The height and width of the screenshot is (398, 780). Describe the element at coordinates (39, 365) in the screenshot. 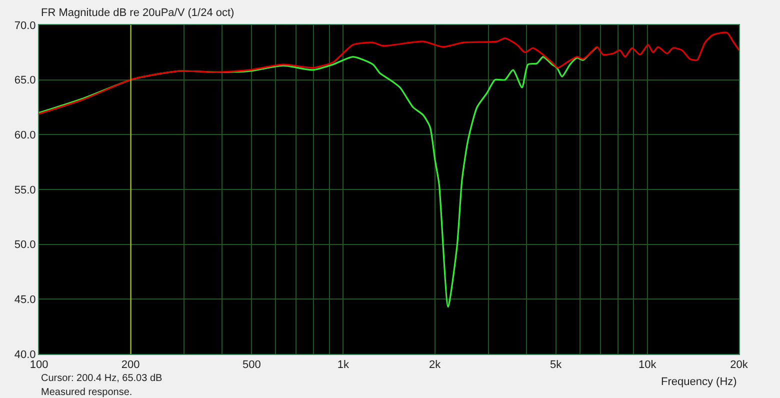

I see `x-tick-label: 100` at that location.